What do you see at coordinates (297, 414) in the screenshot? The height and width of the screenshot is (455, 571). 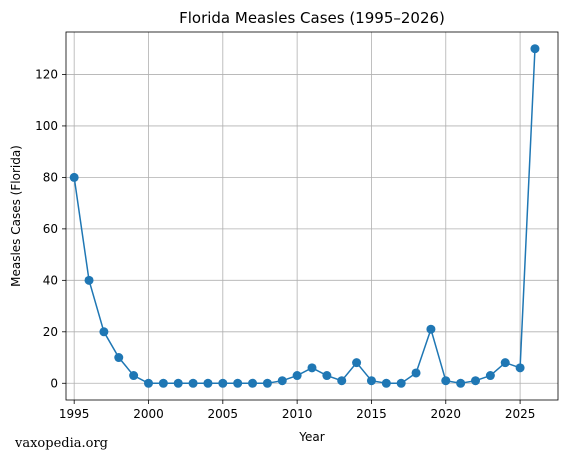 I see `x-tick-label: 2010` at bounding box center [297, 414].